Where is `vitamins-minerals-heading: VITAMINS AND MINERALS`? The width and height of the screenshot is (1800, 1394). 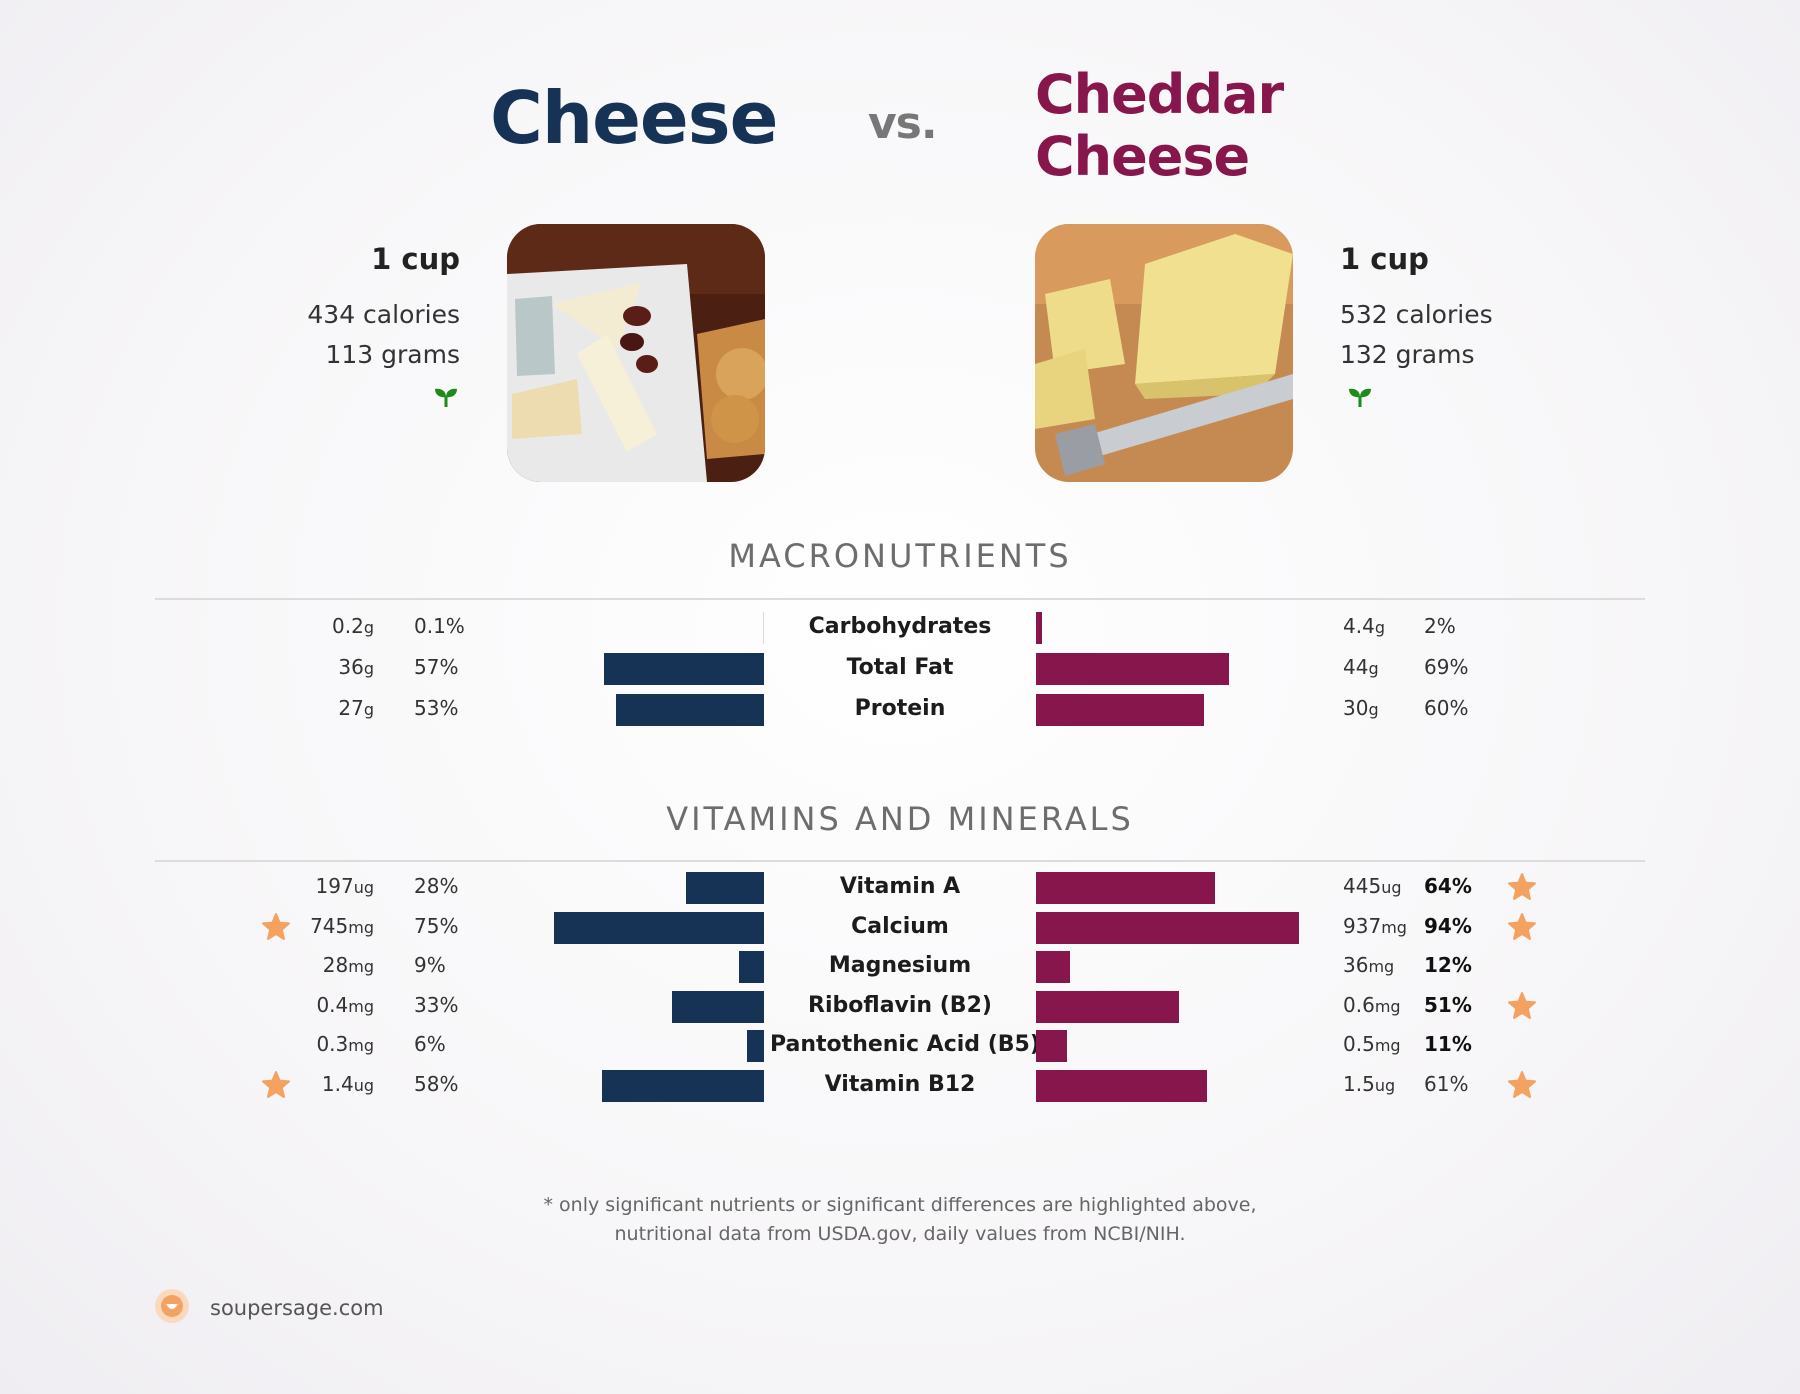
vitamins-minerals-heading: VITAMINS AND MINERALS is located at coordinates (900, 819).